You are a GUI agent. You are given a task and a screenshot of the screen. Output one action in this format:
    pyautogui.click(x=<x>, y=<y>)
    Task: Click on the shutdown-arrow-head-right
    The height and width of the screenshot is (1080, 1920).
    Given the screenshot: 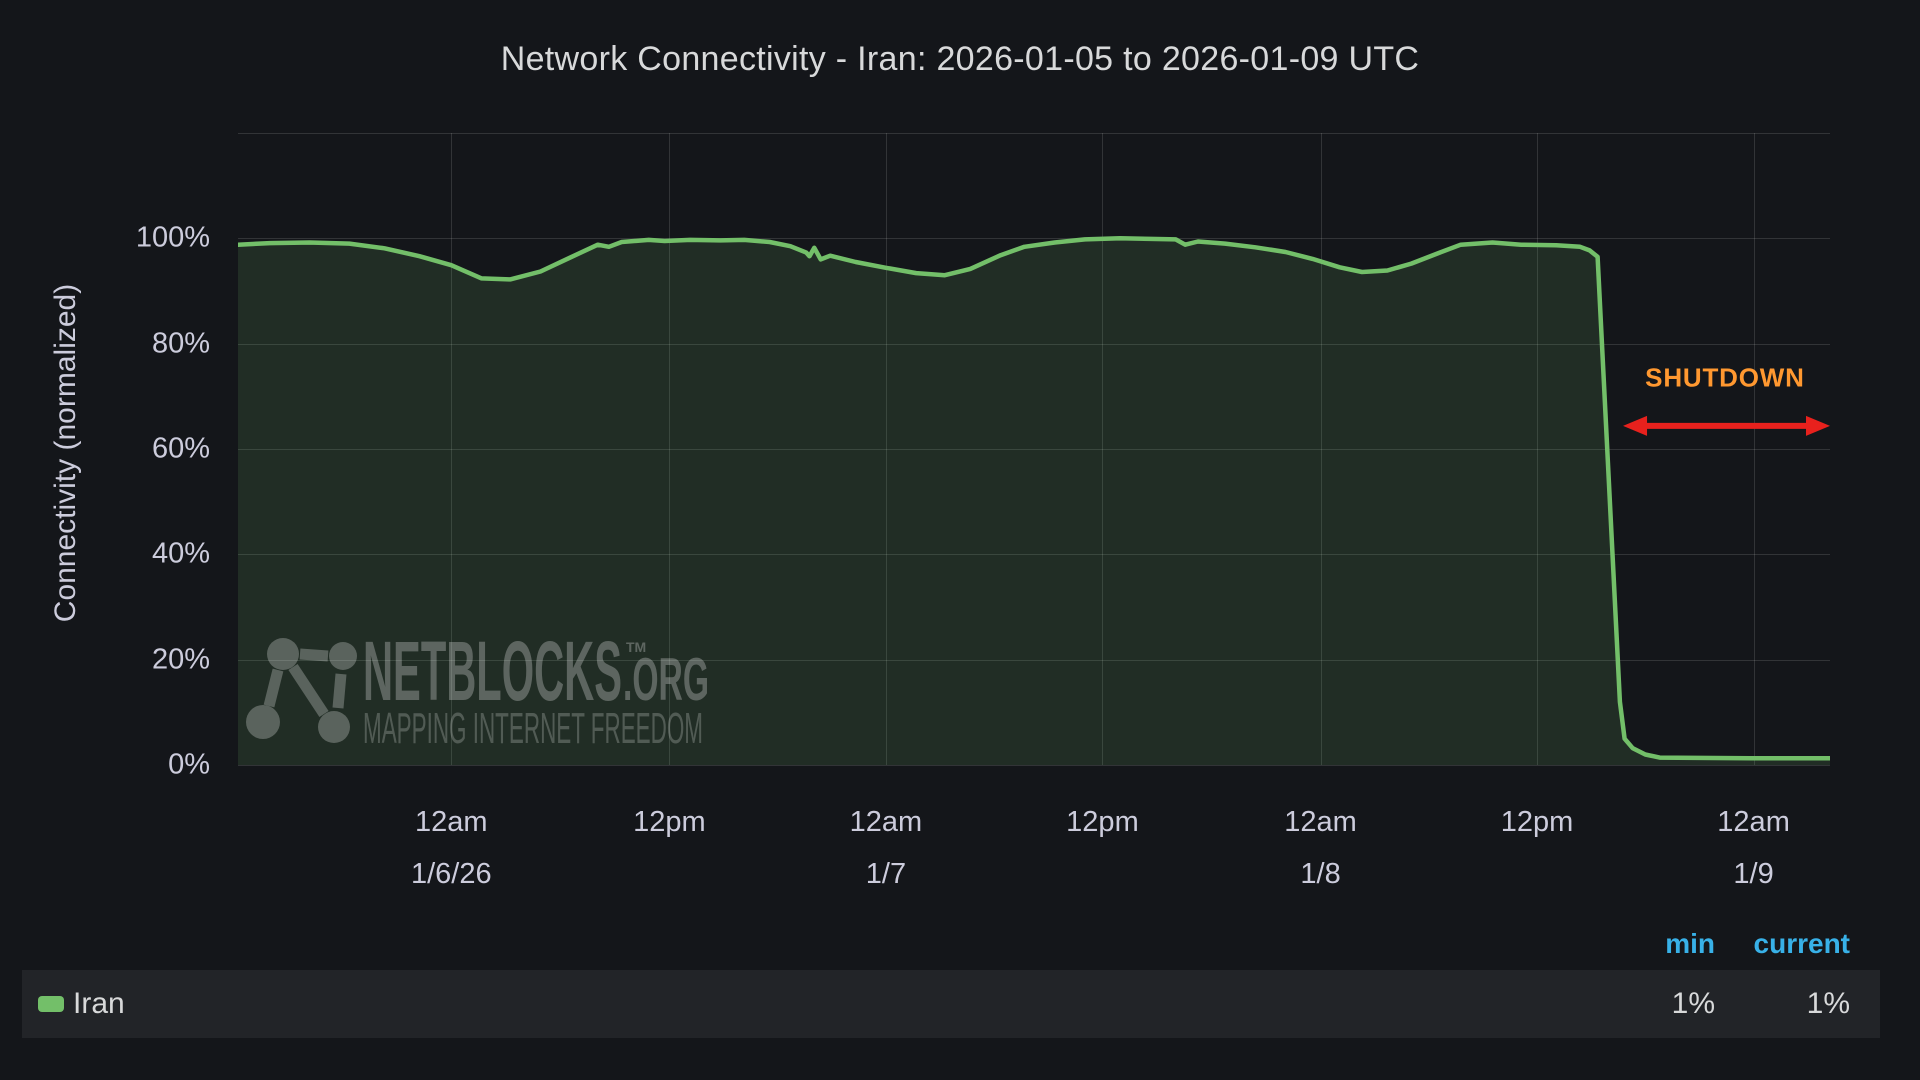 What is the action you would take?
    pyautogui.click(x=1818, y=425)
    